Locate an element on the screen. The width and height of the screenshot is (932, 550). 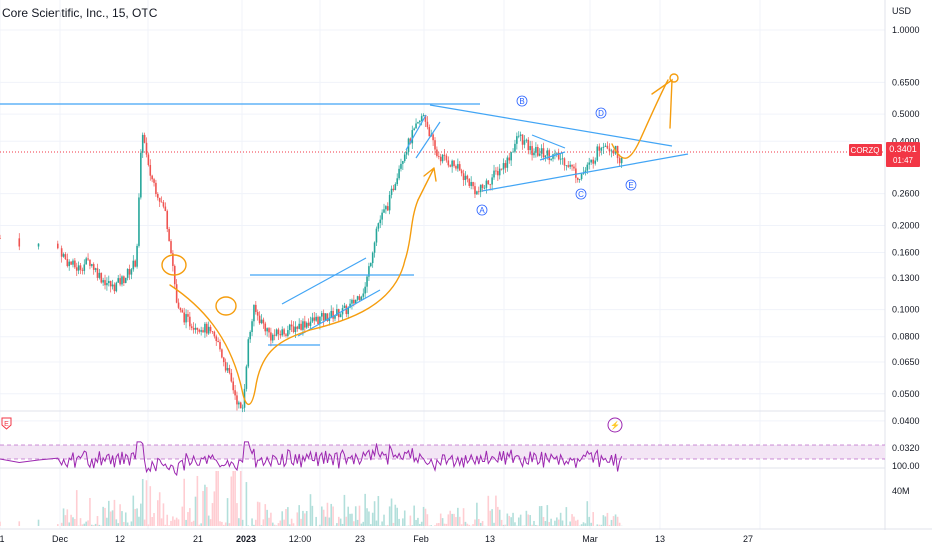
small-wedge-lower is located at coordinates (552, 156).